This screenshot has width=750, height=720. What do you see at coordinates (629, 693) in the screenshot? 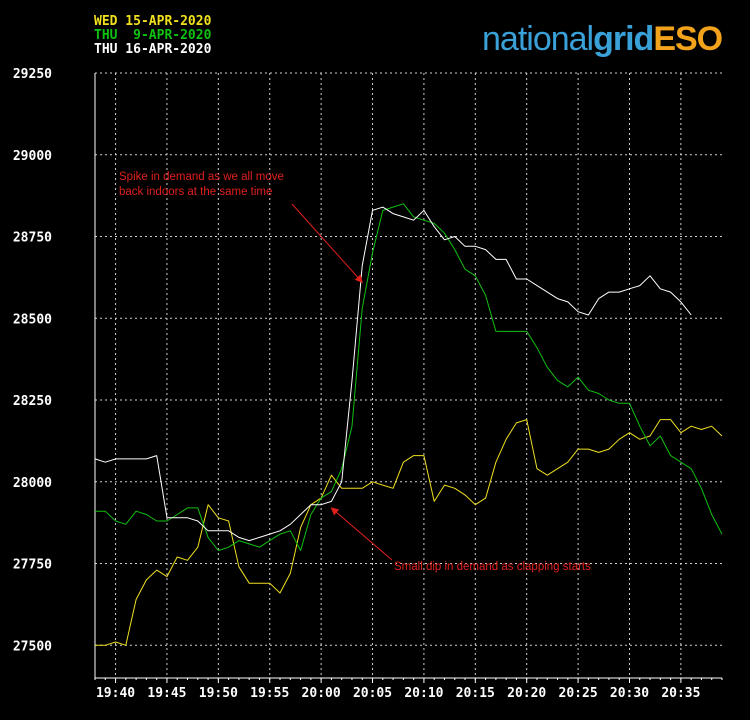
I see `x-tick-label: 20:30` at bounding box center [629, 693].